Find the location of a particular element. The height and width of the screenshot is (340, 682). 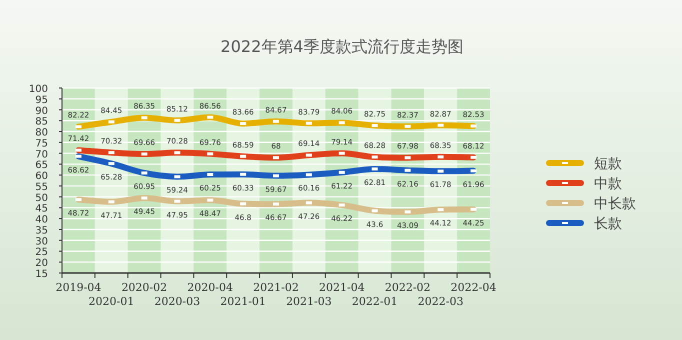

x-tick-label: 2021-01 is located at coordinates (243, 301).